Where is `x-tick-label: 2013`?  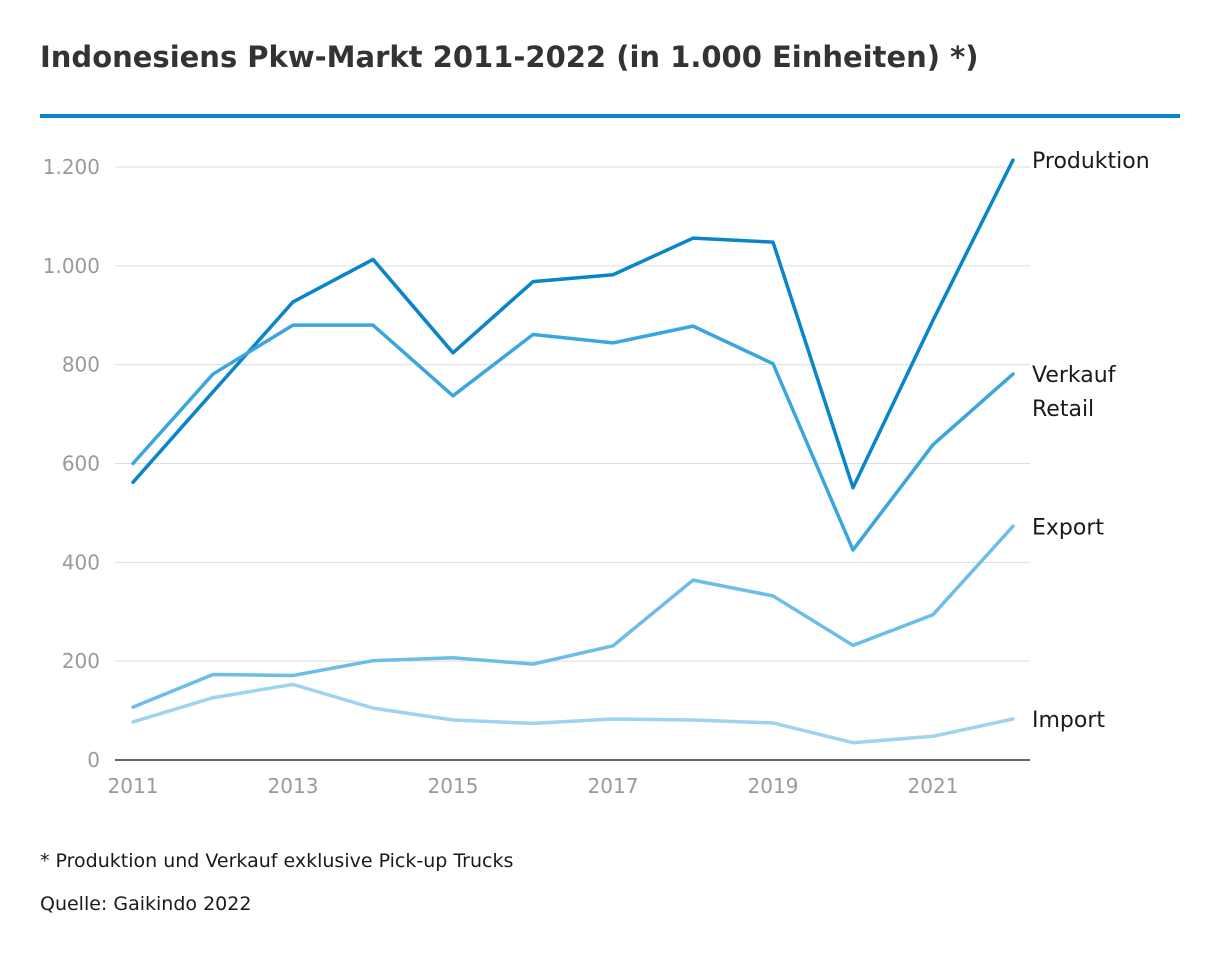
x-tick-label: 2013 is located at coordinates (293, 786).